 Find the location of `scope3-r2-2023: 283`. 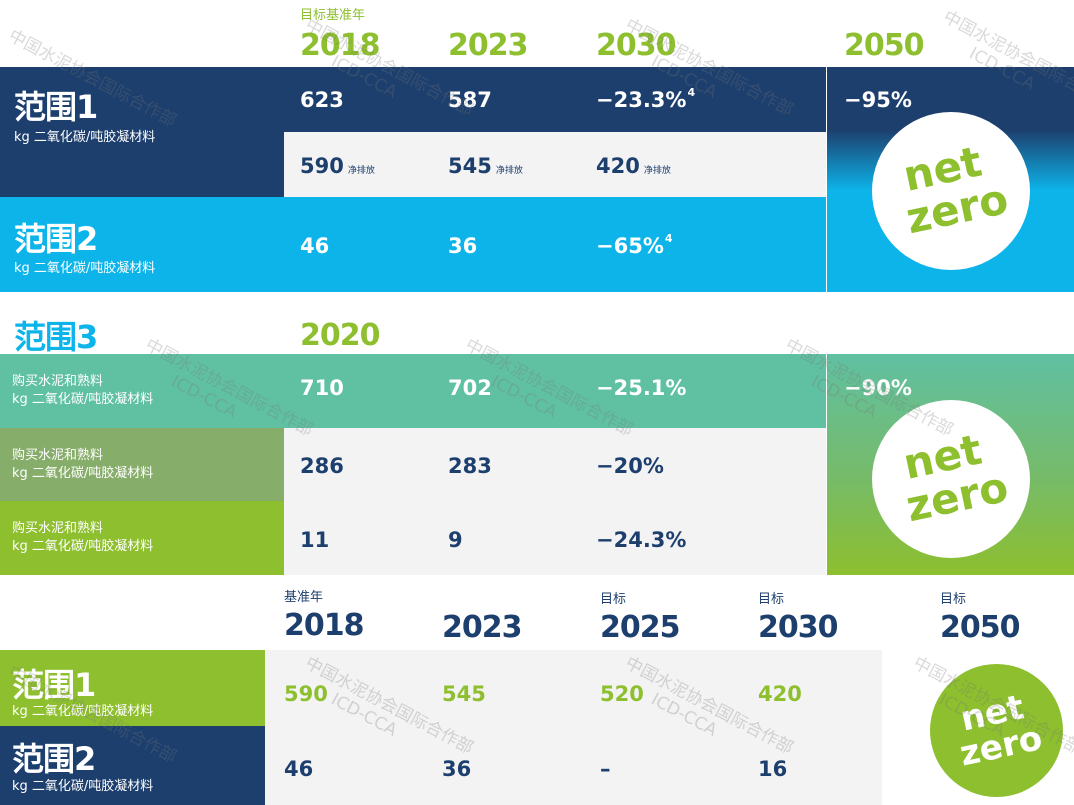

scope3-r2-2023: 283 is located at coordinates (470, 466).